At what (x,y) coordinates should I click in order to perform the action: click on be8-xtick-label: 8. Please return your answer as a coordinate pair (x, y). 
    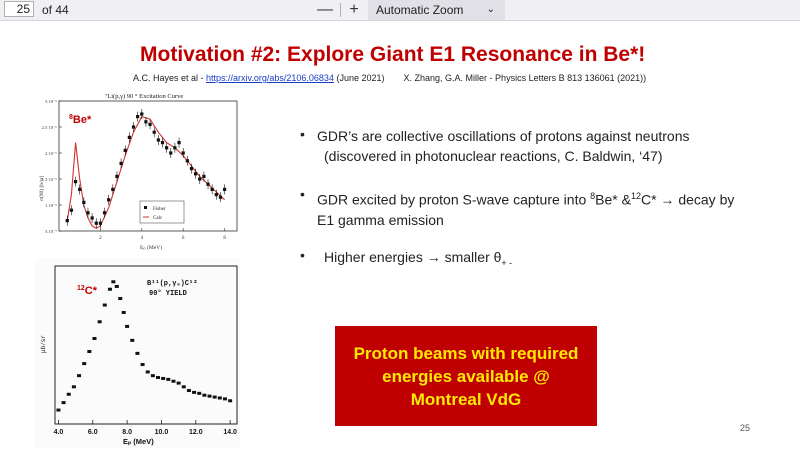
    Looking at the image, I should click on (224, 238).